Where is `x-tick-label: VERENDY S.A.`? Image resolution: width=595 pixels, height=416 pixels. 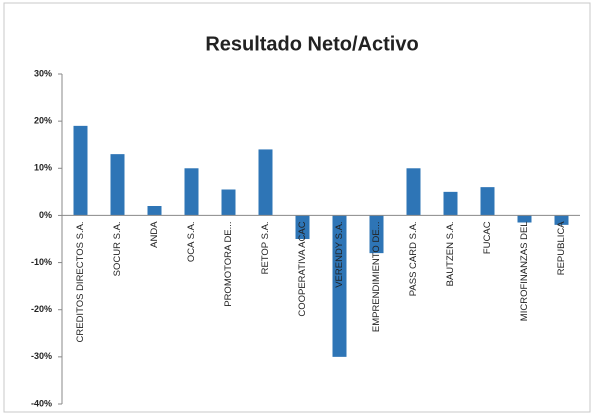 x-tick-label: VERENDY S.A. is located at coordinates (339, 254).